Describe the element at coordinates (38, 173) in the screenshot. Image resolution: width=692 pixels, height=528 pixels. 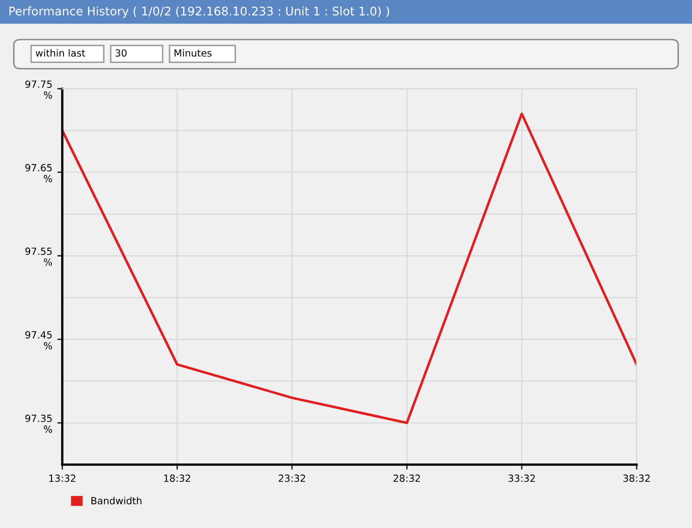
I see `y-tick-label: 97.65 %` at that location.